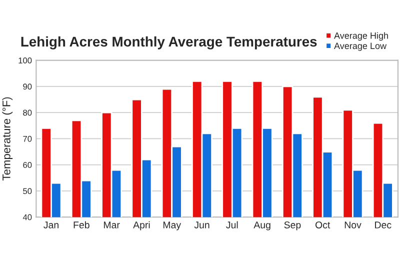 Image resolution: width=402 pixels, height=268 pixels. Describe the element at coordinates (232, 224) in the screenshot. I see `x-tick-label: Jul` at that location.